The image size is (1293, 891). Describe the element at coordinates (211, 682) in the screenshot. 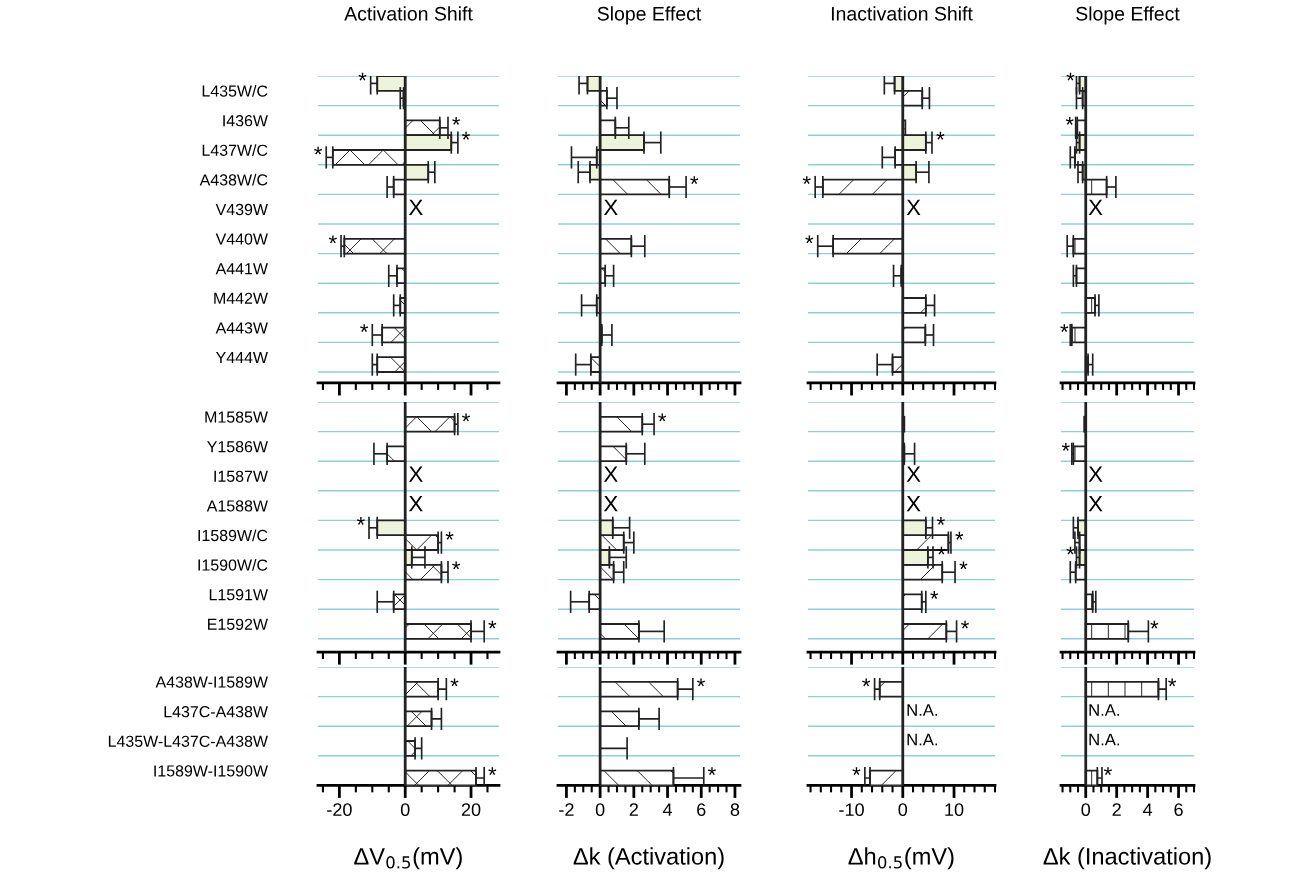

I see `y-tick-label: A438W-I1589W` at that location.